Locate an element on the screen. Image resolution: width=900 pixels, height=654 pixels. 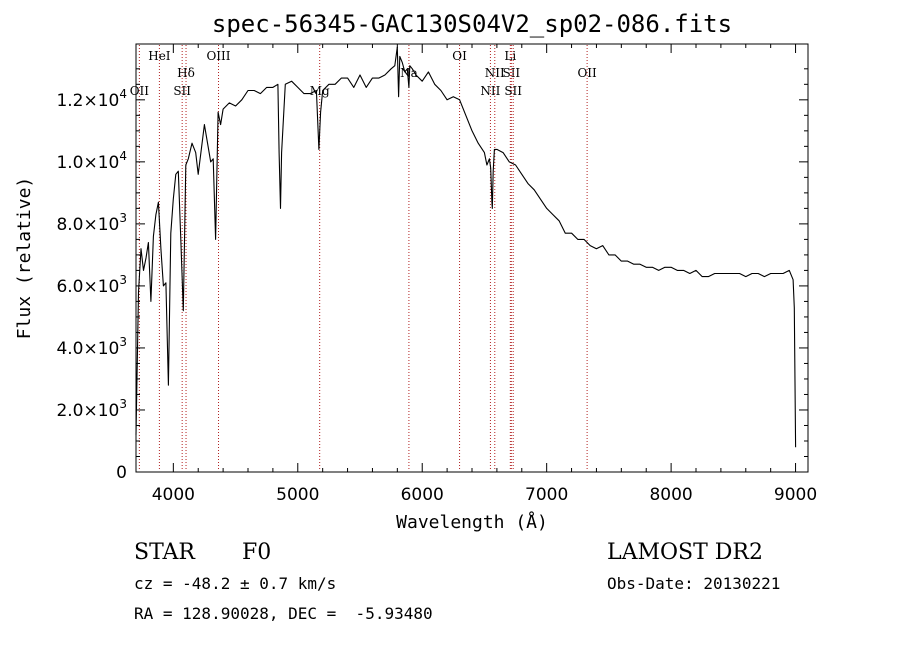
x-tick-label-5: 9000 is located at coordinates (795, 495).